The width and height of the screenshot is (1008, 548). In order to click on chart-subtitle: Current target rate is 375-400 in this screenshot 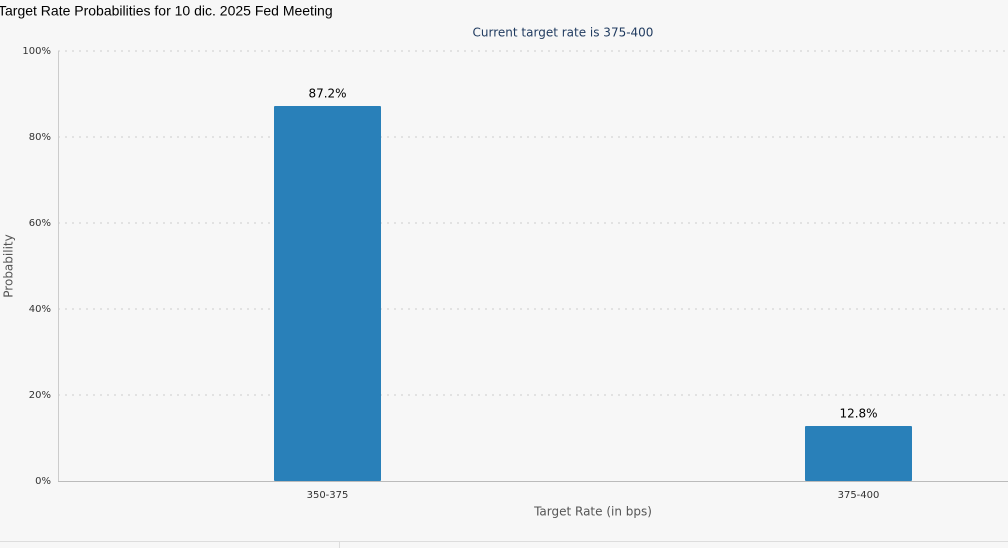, I will do `click(563, 33)`.